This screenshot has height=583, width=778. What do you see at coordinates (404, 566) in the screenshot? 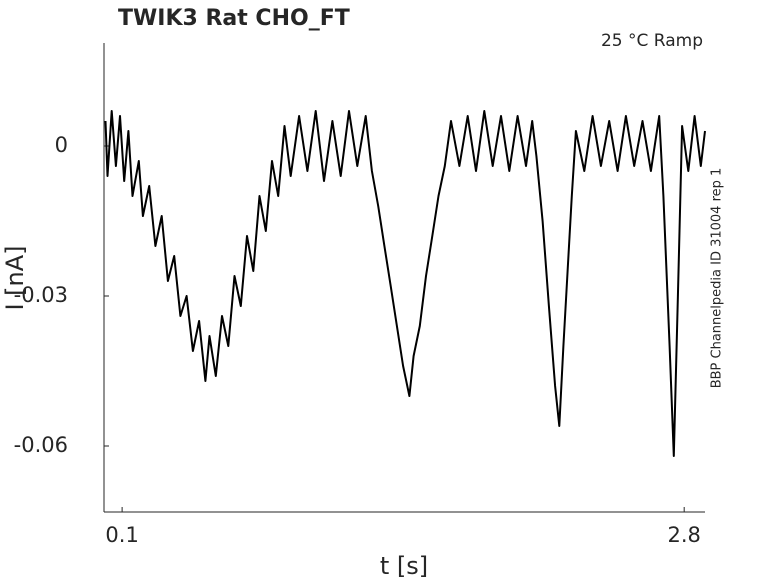
I see `x-axis-label: t [s]` at bounding box center [404, 566].